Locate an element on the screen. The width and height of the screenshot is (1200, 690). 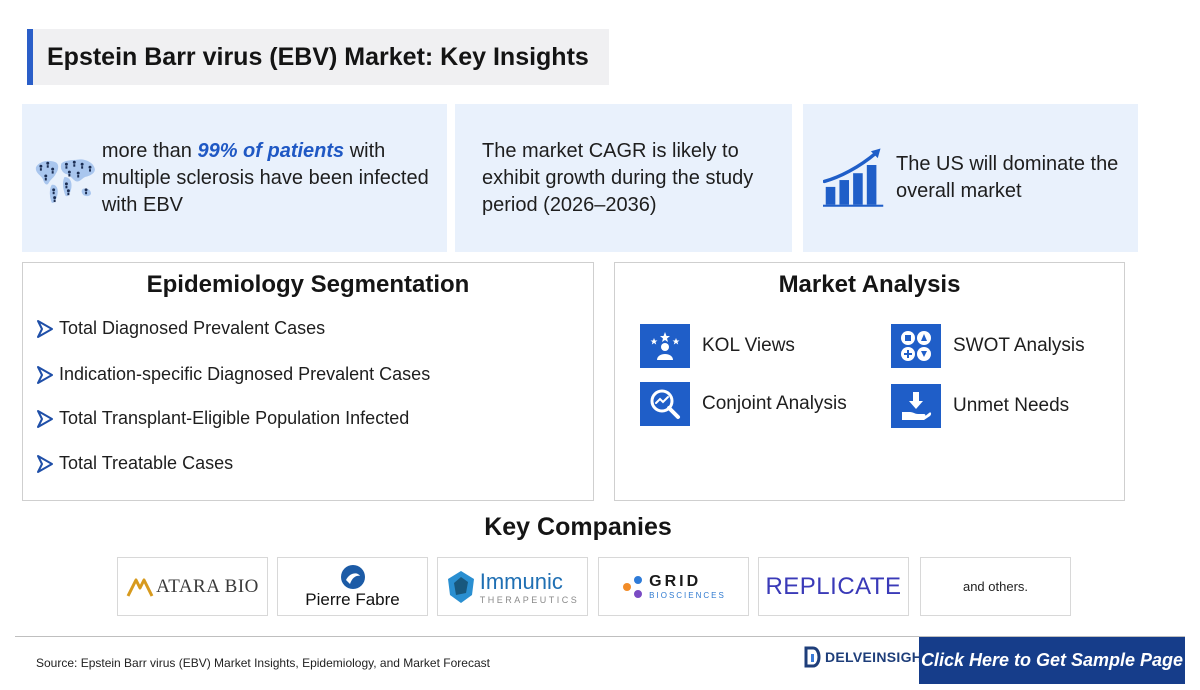
delveinsight-logo-mark is located at coordinates (812, 657).